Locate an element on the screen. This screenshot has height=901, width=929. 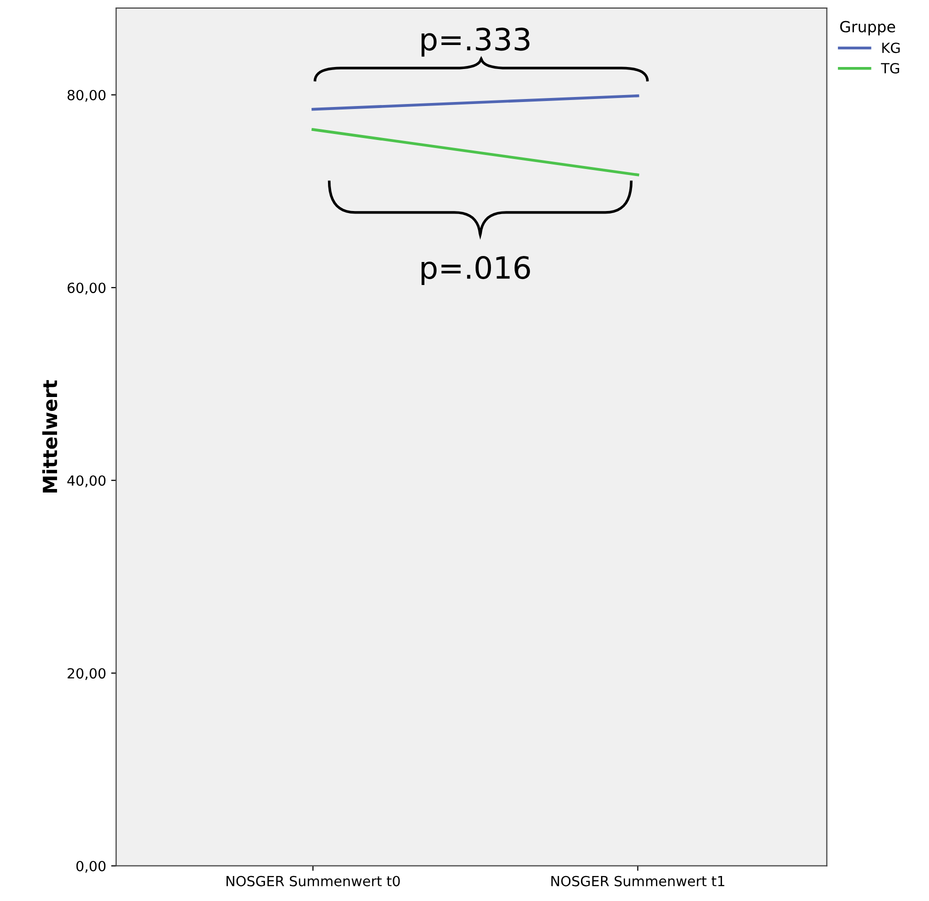
y-tick-label: 40,00 is located at coordinates (86, 481).